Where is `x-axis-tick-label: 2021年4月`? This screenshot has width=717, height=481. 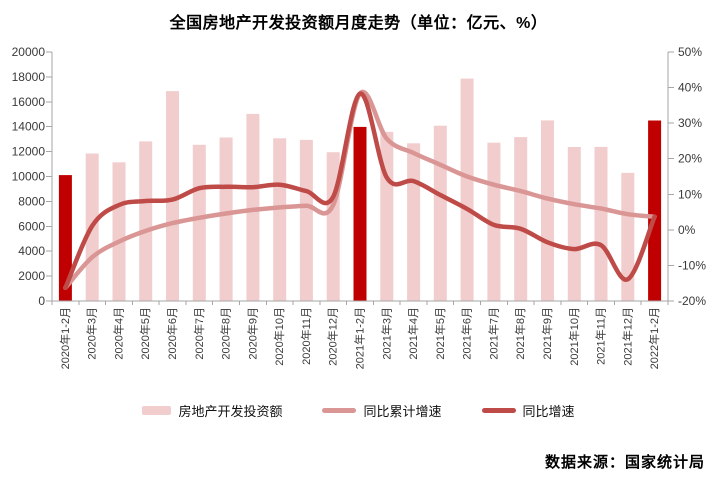
x-axis-tick-label: 2021年4月 is located at coordinates (413, 333).